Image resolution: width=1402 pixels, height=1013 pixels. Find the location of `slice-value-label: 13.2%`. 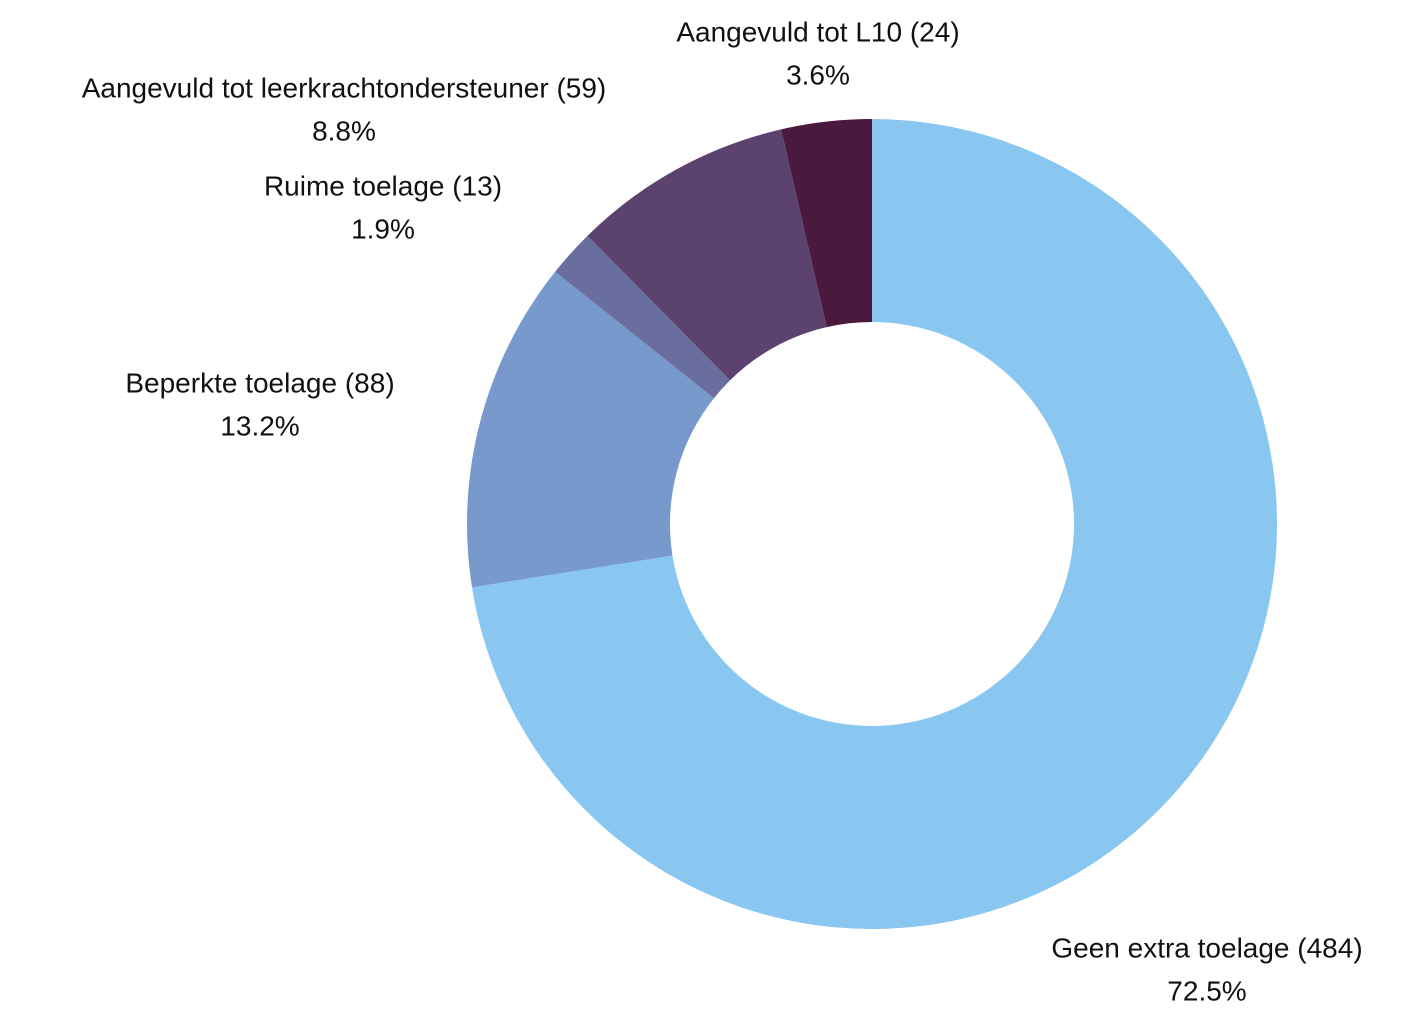

slice-value-label: 13.2% is located at coordinates (259, 425).